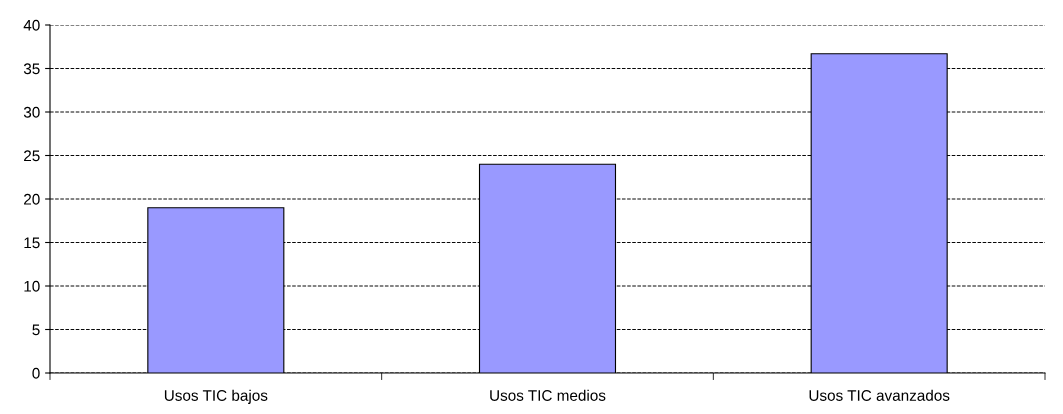 The height and width of the screenshot is (414, 1063). What do you see at coordinates (36, 373) in the screenshot?
I see `y-tick-label: 0` at bounding box center [36, 373].